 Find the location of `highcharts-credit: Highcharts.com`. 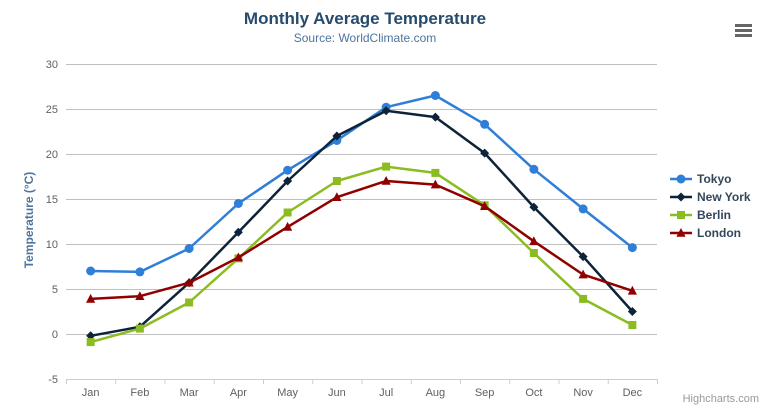

highcharts-credit: Highcharts.com is located at coordinates (720, 399).